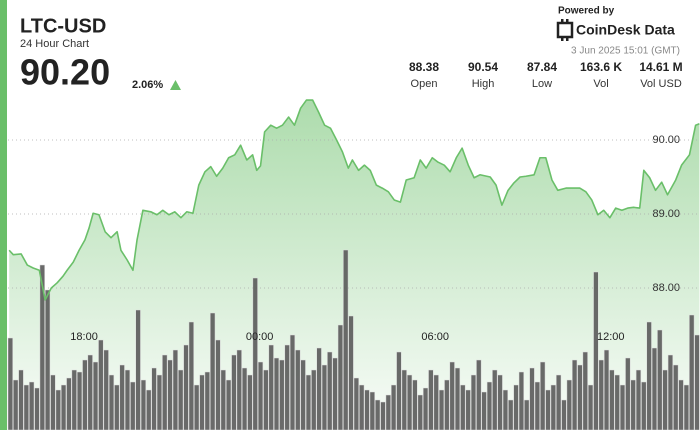  What do you see at coordinates (666, 140) in the screenshot?
I see `y-tick-label: 90.00` at bounding box center [666, 140].